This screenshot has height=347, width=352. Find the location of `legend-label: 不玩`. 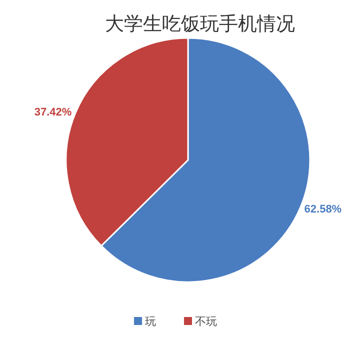

legend-label: 不玩 is located at coordinates (206, 322).